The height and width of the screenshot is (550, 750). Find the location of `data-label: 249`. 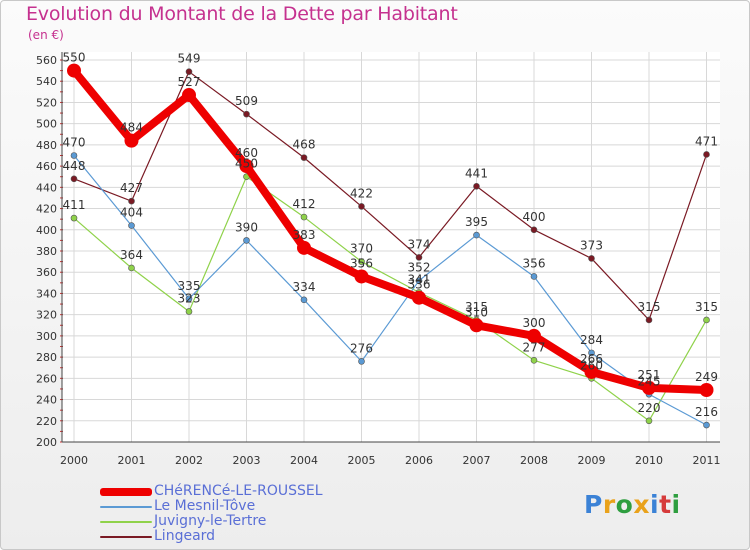

data-label: 249 is located at coordinates (706, 377).